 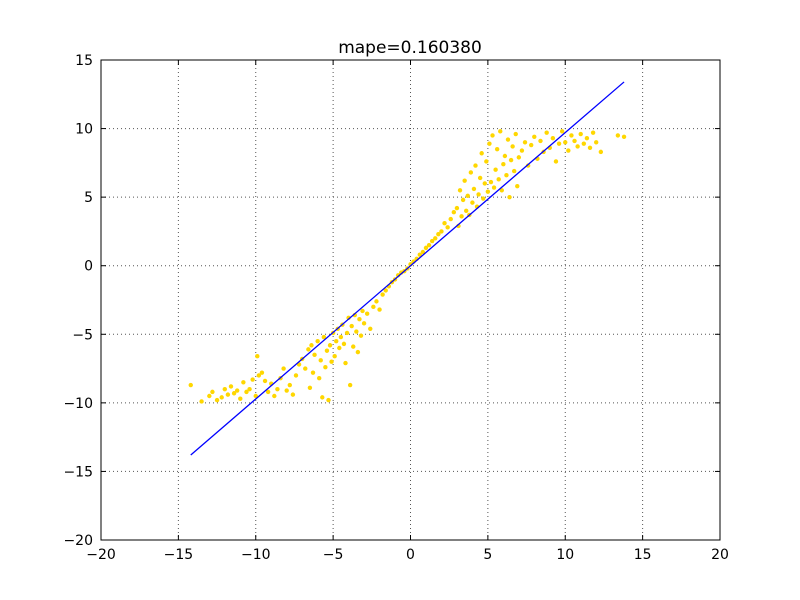 What do you see at coordinates (256, 555) in the screenshot?
I see `x-tick-label: −10` at bounding box center [256, 555].